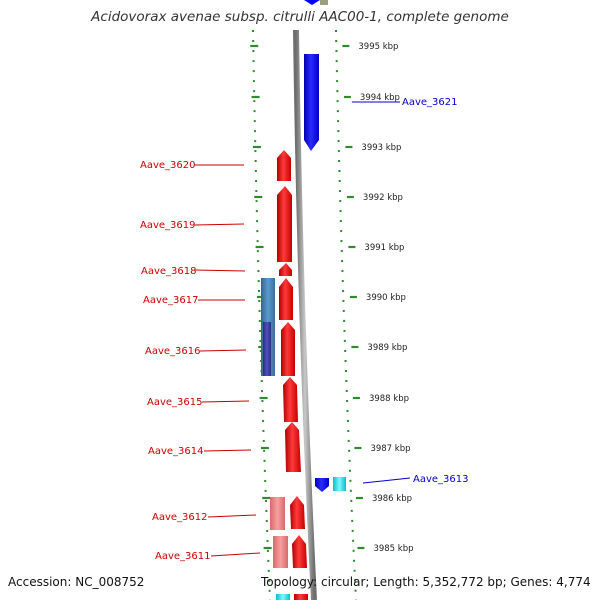 Image resolution: width=600 pixels, height=600 pixels. What do you see at coordinates (386, 480) in the screenshot?
I see `gene-aave-3613-leader` at bounding box center [386, 480].